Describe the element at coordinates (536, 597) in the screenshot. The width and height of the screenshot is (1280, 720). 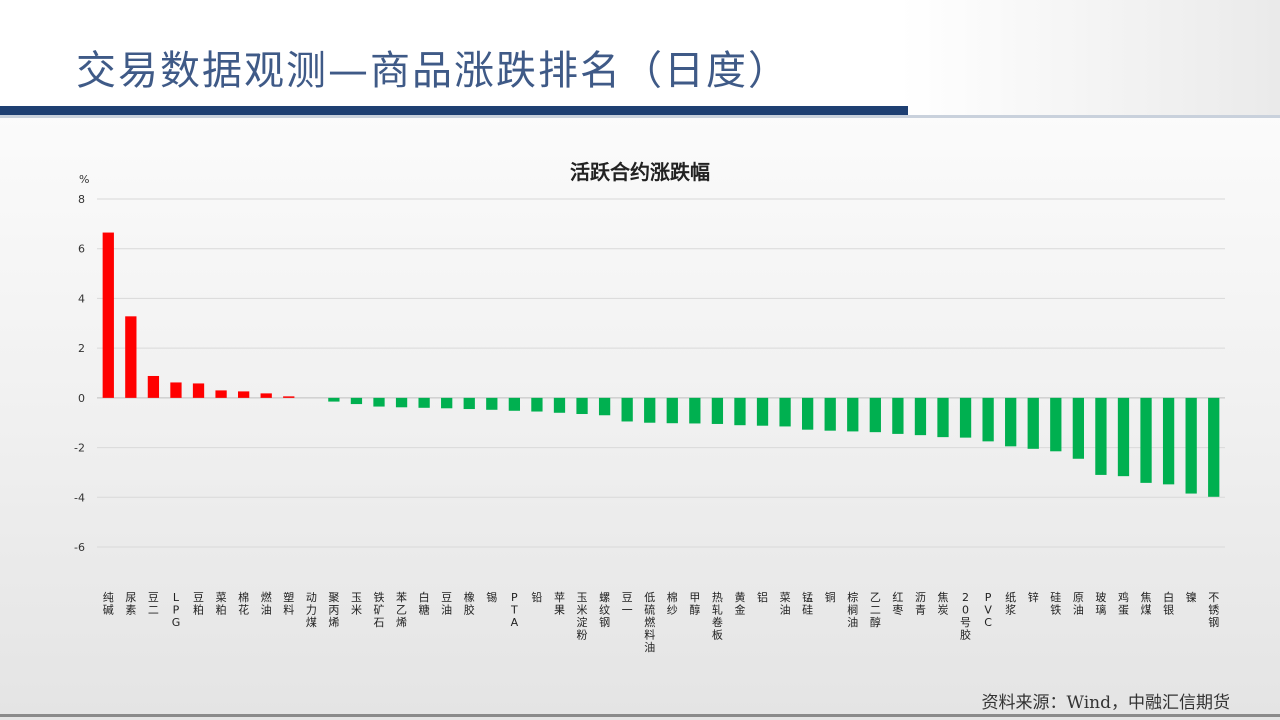
I see `category-label: 铅` at that location.